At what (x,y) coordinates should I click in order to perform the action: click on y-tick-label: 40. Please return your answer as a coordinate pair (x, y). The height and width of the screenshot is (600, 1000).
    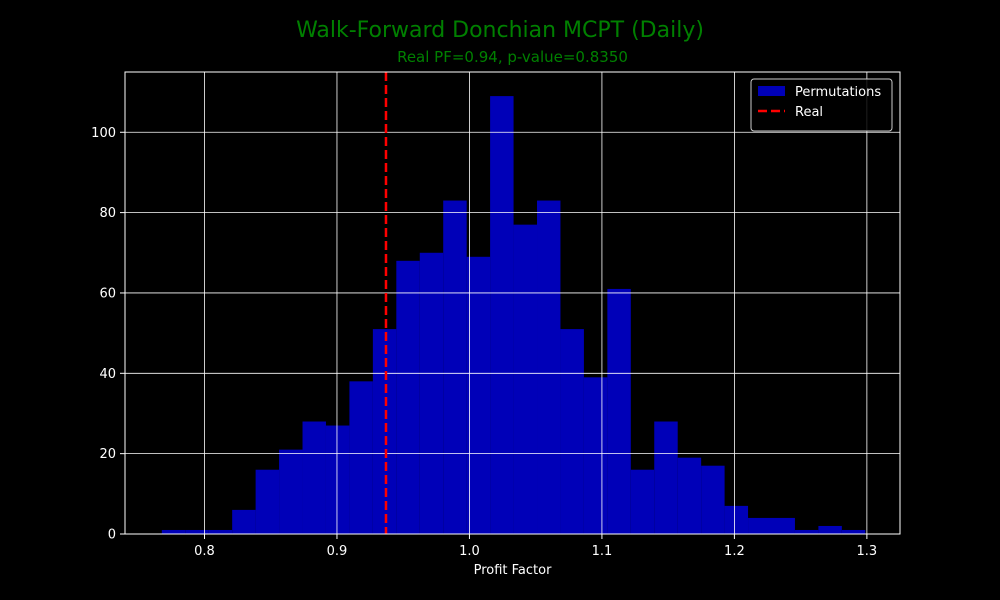
    Looking at the image, I should click on (107, 374).